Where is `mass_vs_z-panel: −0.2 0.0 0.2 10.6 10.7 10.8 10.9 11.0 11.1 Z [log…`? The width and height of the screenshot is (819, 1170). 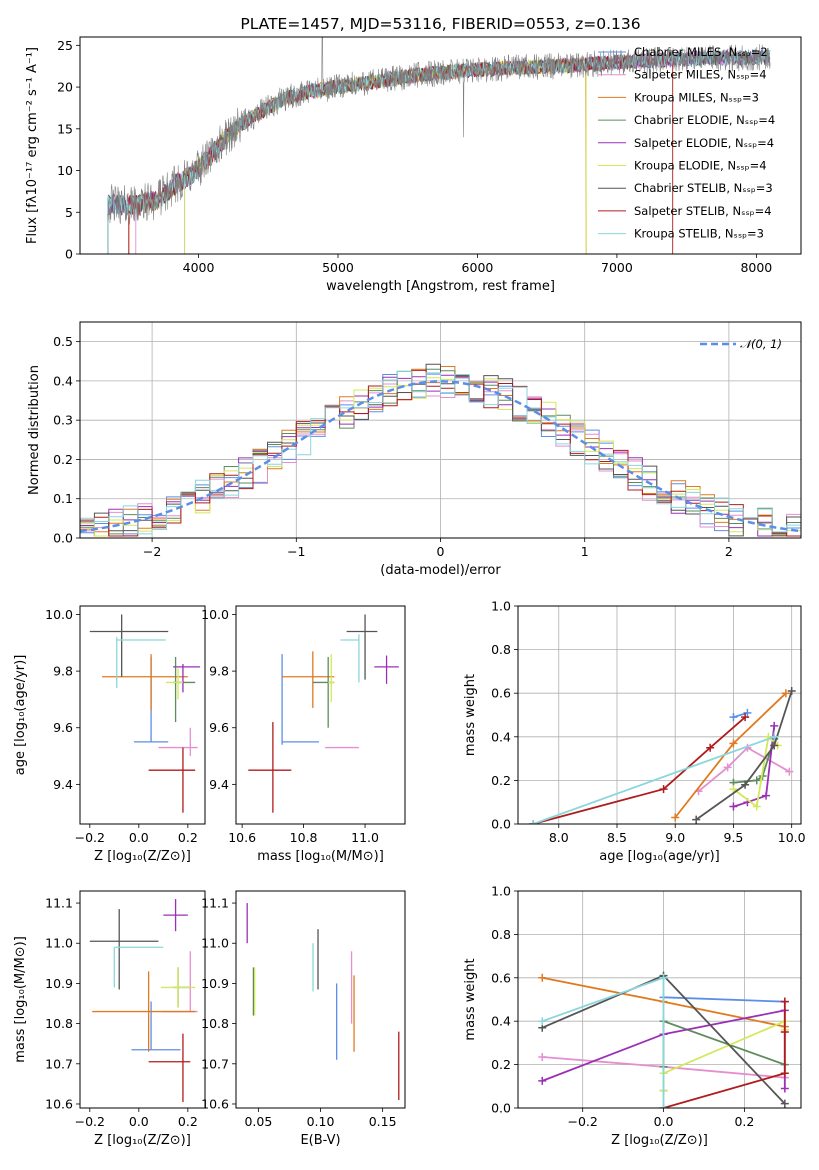
mass_vs_z-panel: −0.2 0.0 0.2 10.6 10.7 10.8 10.9 11.0 11.1 Z [log… is located at coordinates (109, 1019).